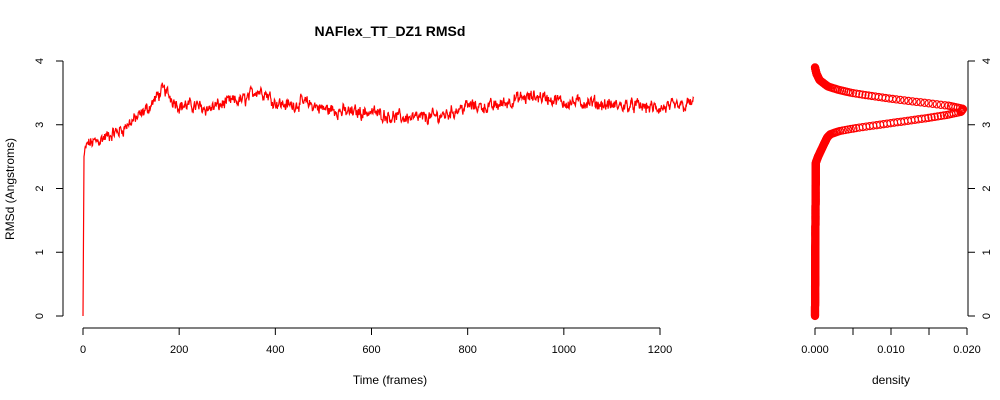 The image size is (1000, 400). Describe the element at coordinates (967, 350) in the screenshot. I see `density-x-tick-label: 0.020` at that location.